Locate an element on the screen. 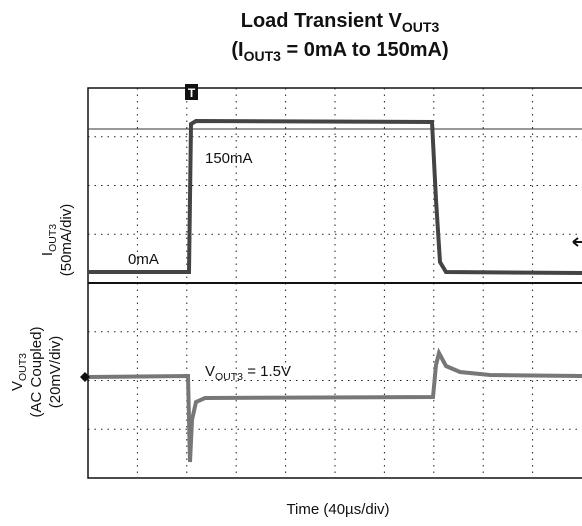 This screenshot has height=526, width=582. ch2-main: V is located at coordinates (17, 386).